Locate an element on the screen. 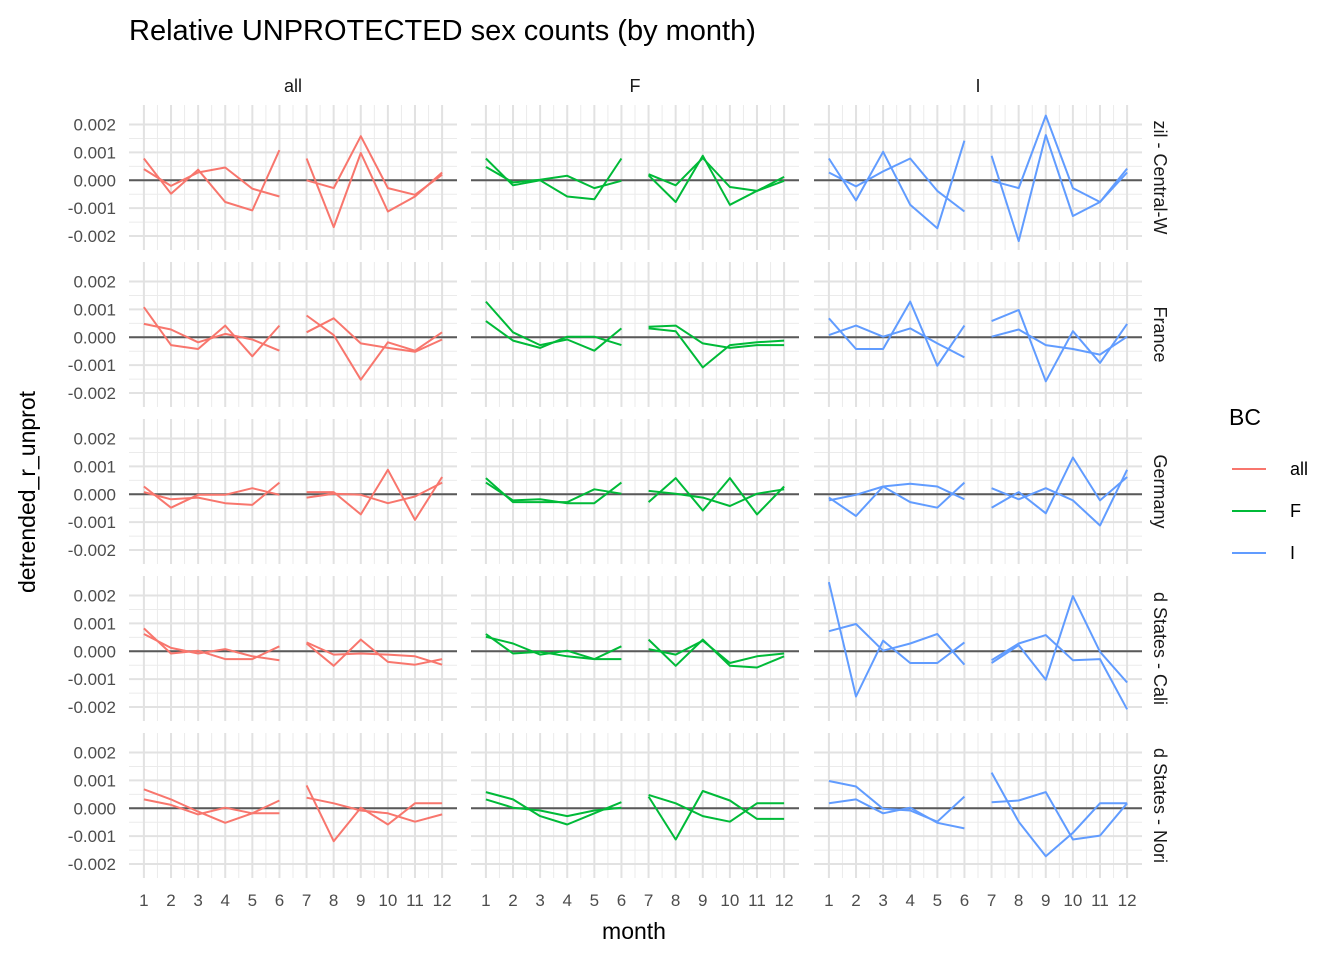 This screenshot has height=960, width=1344. row-strip-label: Germany is located at coordinates (1160, 491).